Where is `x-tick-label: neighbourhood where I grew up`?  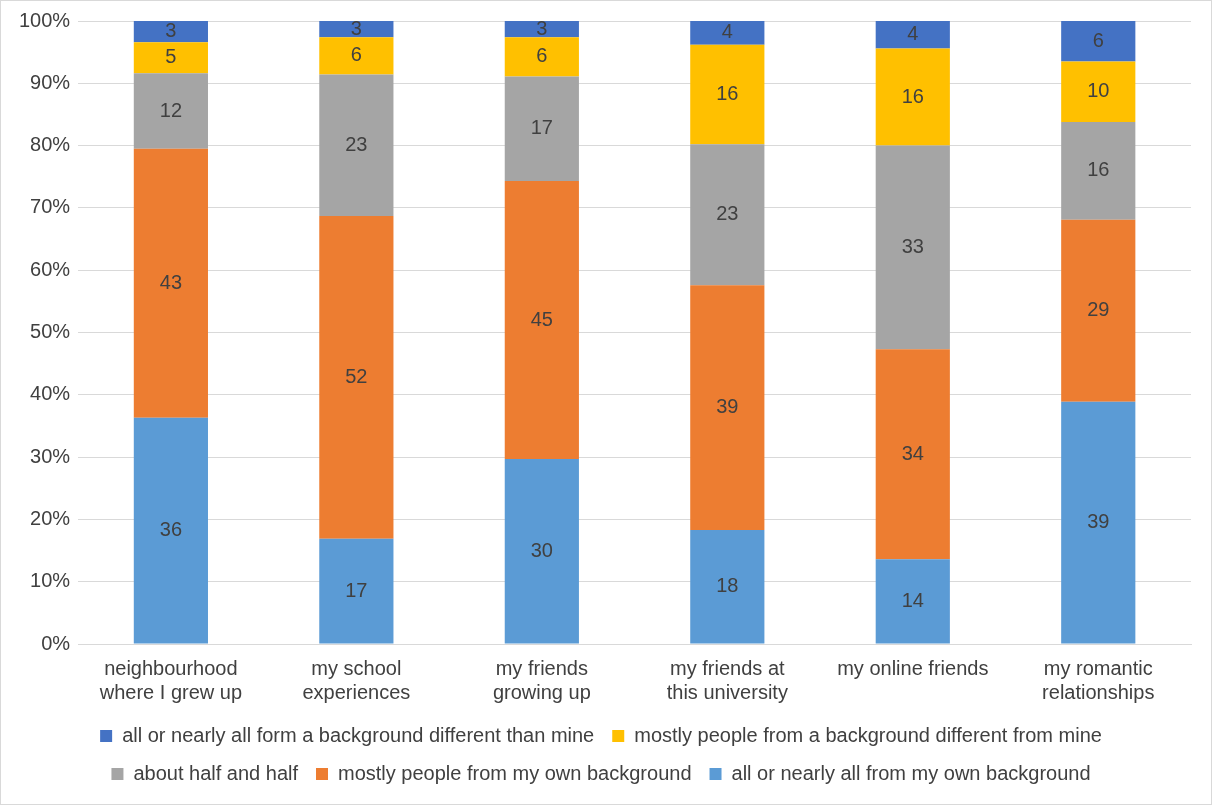
x-tick-label: neighbourhood where I grew up is located at coordinates (170, 679).